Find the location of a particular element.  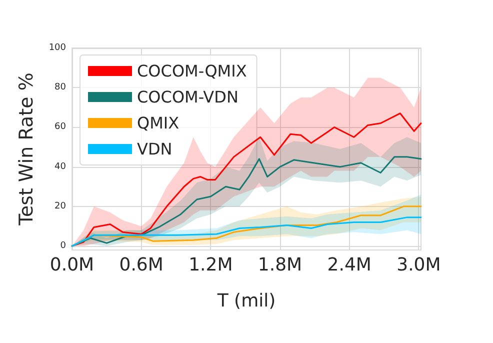

y-tick-label: 20 is located at coordinates (60, 206).